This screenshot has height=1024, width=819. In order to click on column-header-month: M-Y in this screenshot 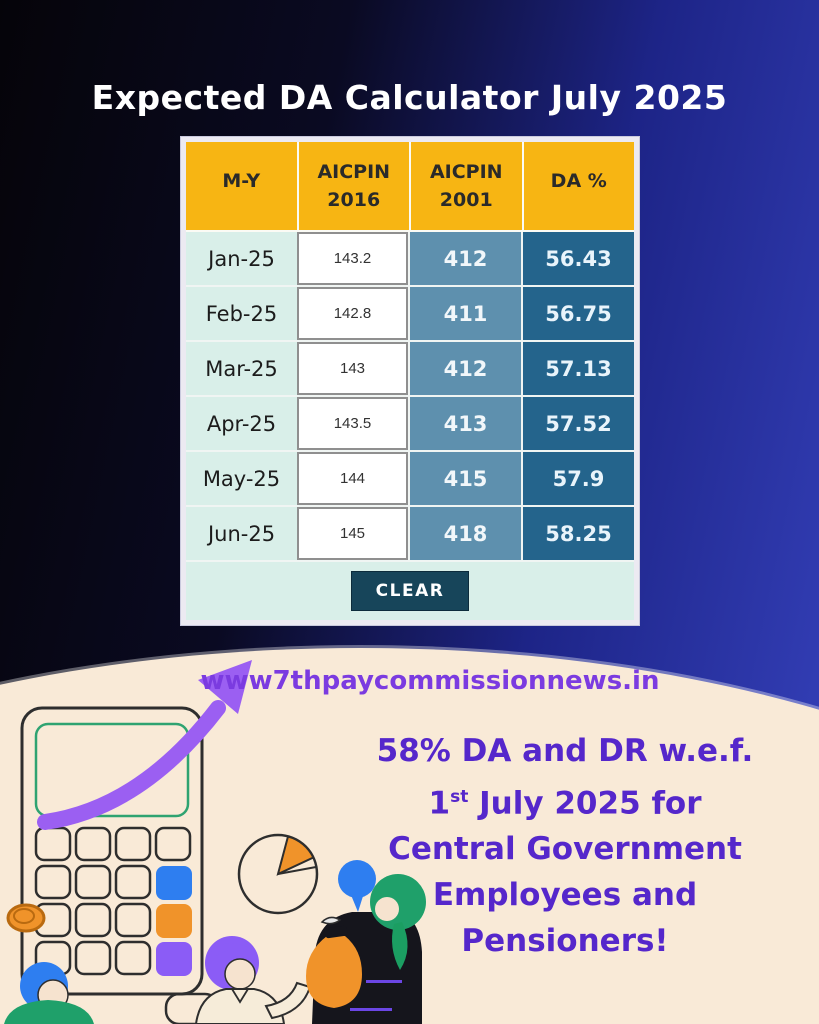, I will do `click(241, 181)`.